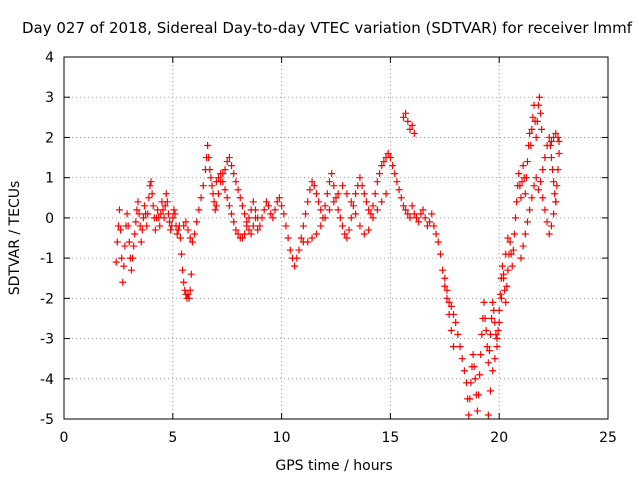 Image resolution: width=640 pixels, height=480 pixels. I want to click on x-tick-label: 5, so click(172, 438).